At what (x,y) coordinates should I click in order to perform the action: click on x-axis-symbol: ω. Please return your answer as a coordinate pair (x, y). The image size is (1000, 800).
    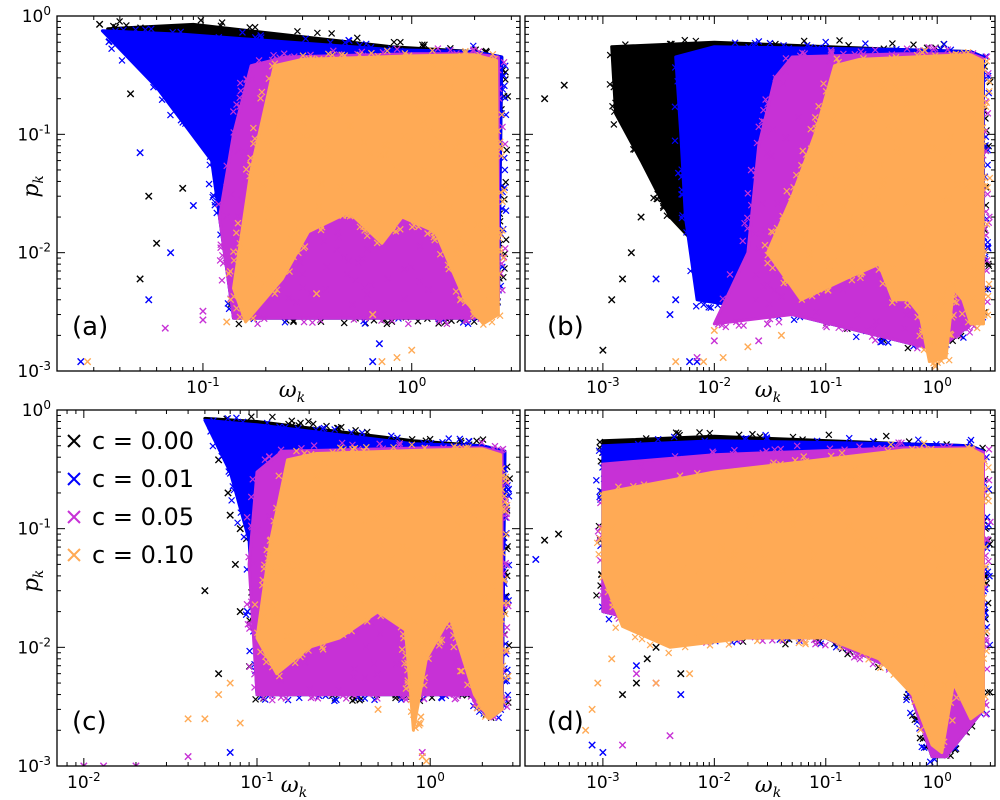
    Looking at the image, I should click on (764, 785).